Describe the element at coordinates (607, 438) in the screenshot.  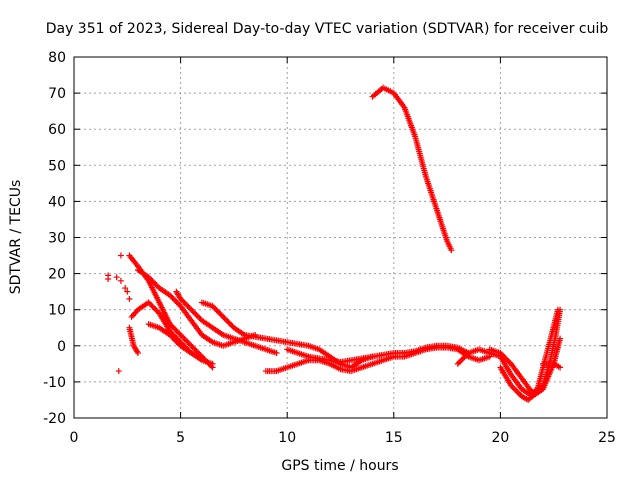
I see `x-tick-label: 25` at that location.